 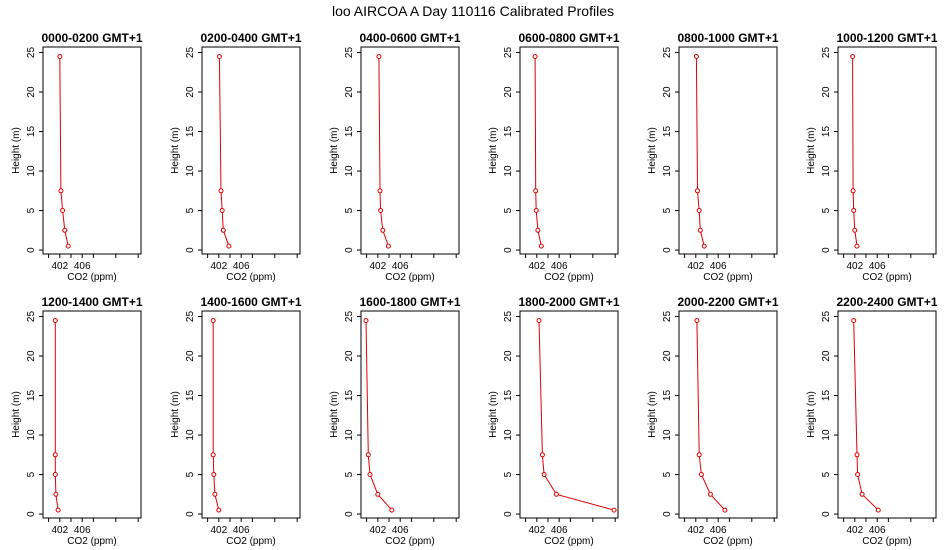 What do you see at coordinates (349, 356) in the screenshot?
I see `panel-9-ytick-label: 20` at bounding box center [349, 356].